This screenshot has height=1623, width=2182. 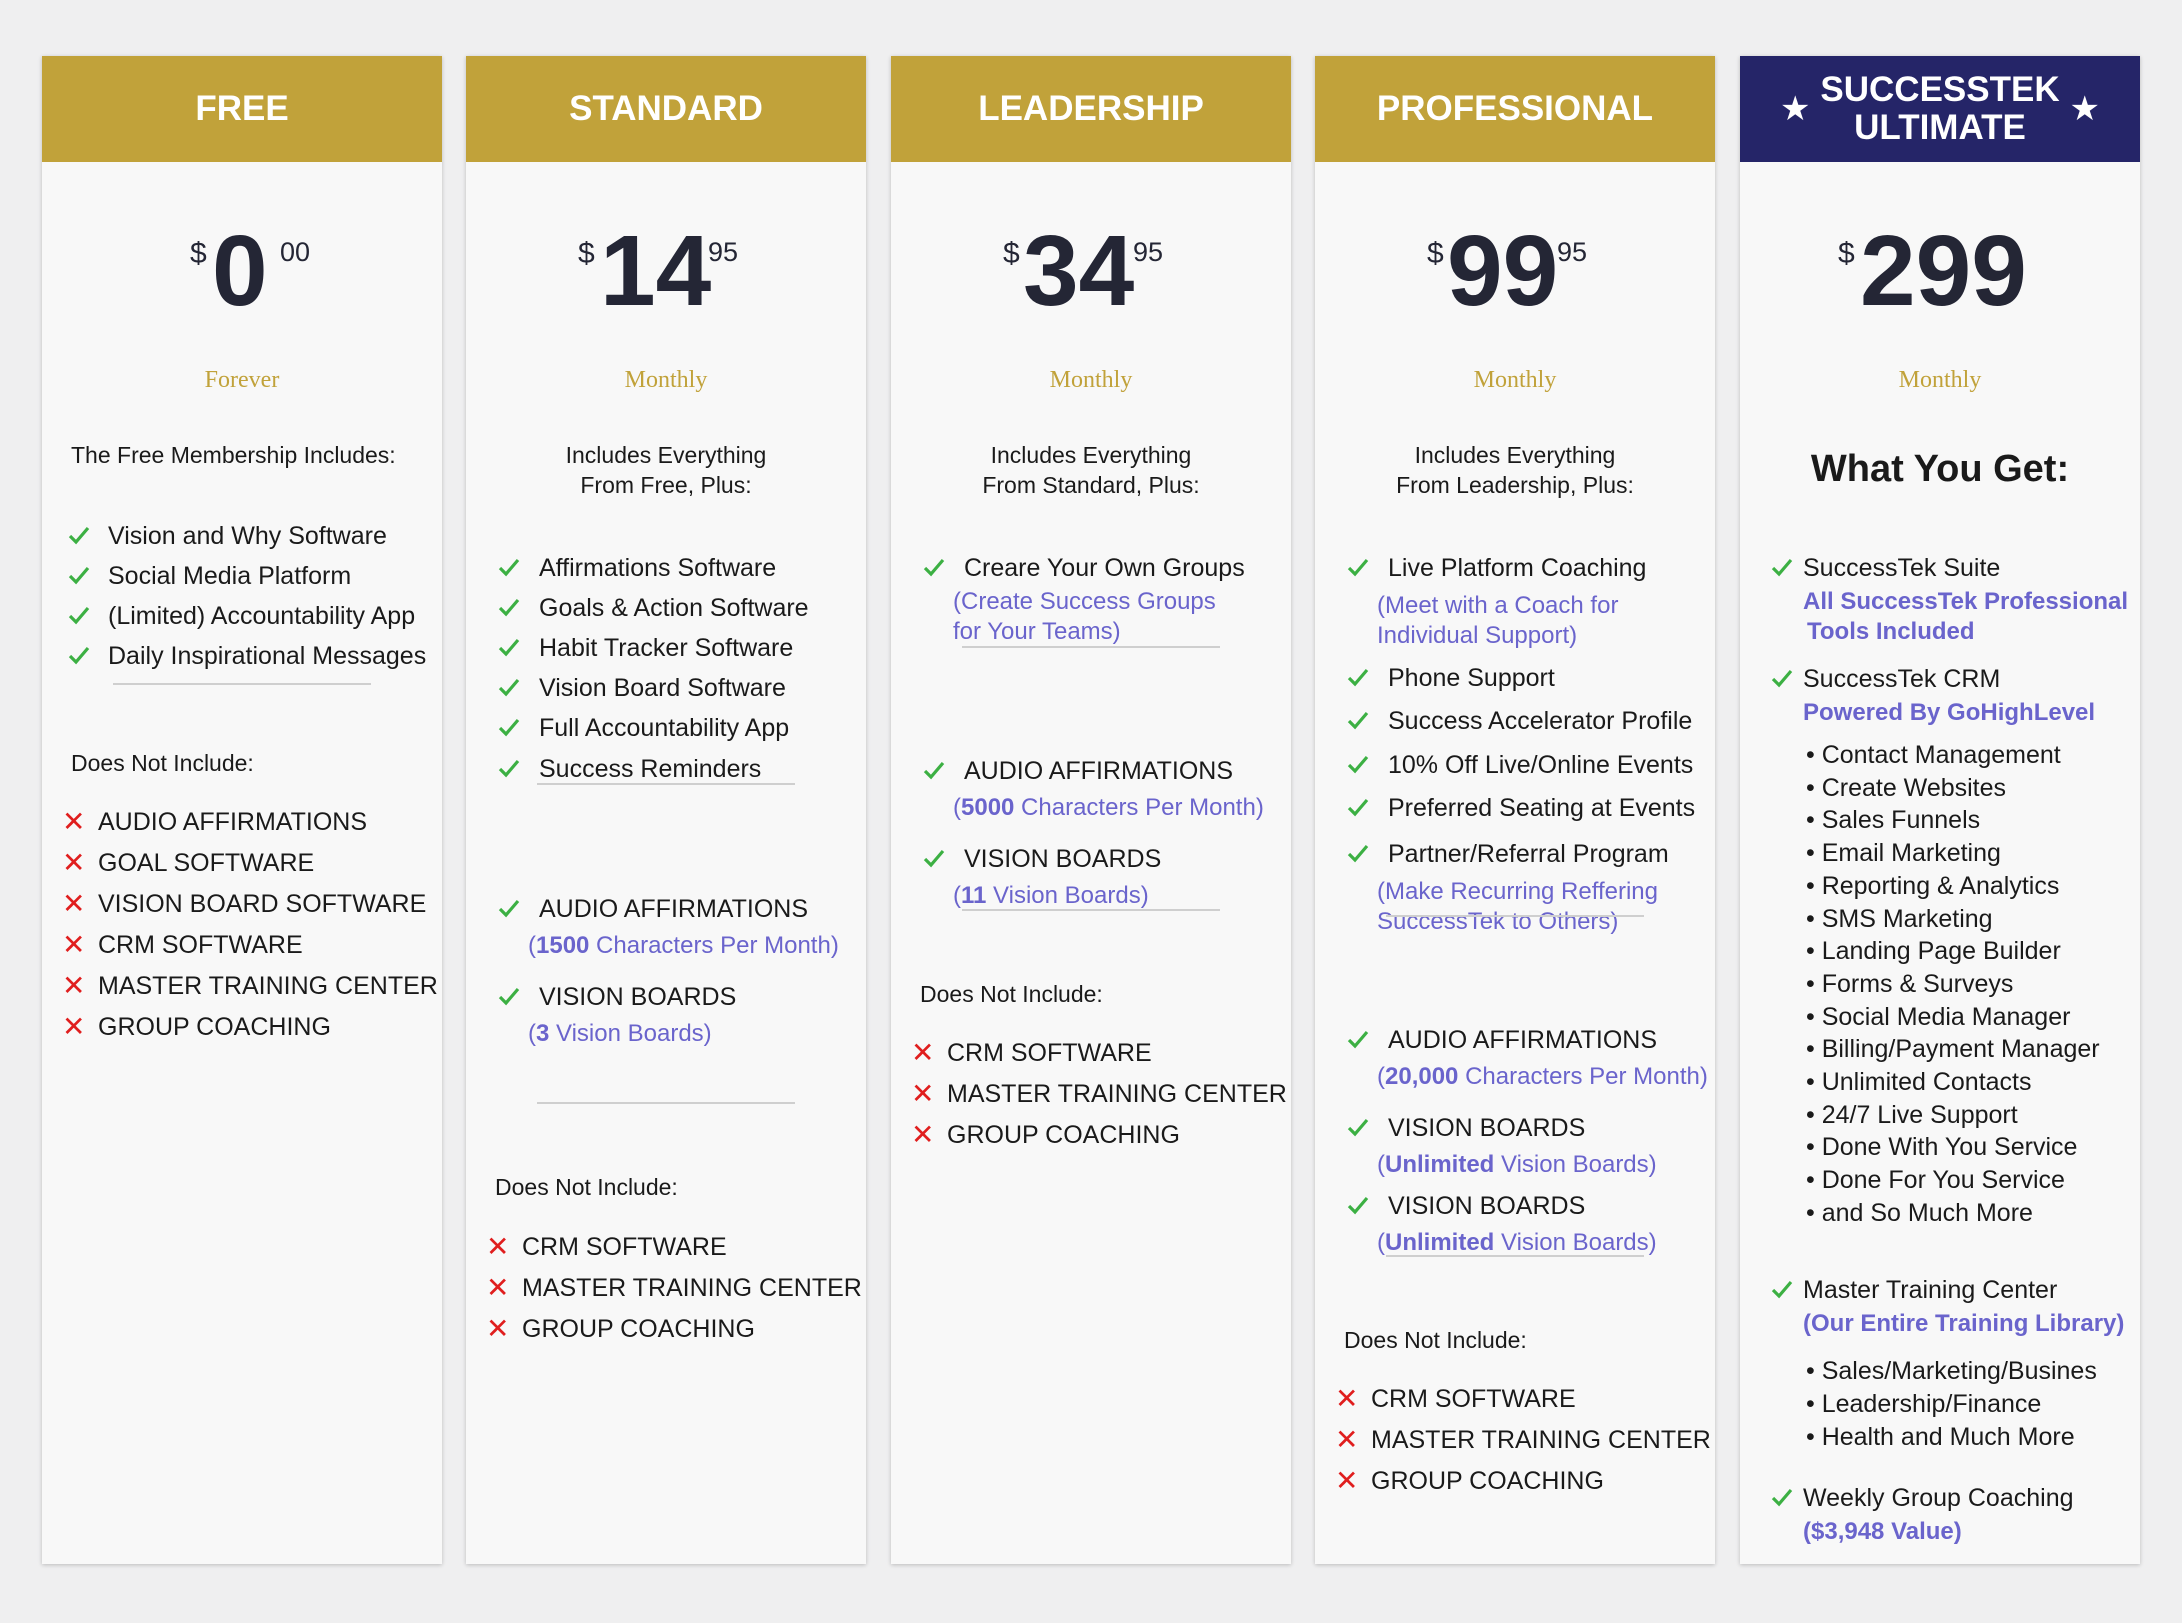 I want to click on feature-note: Tools Included, so click(x=1891, y=631).